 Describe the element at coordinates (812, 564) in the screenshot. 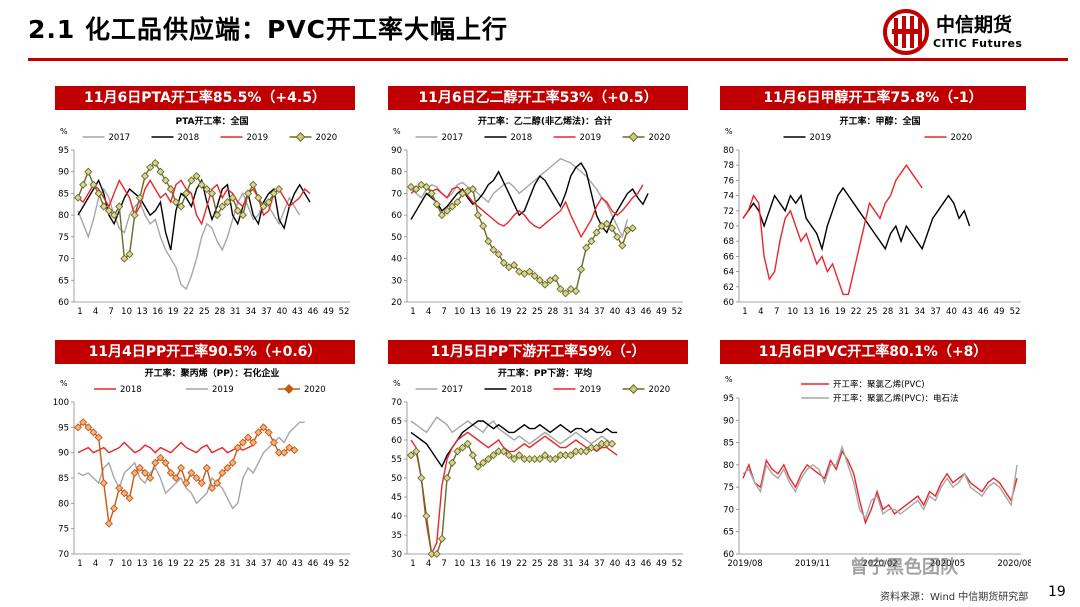

I see `x-tick-label: 2019/11` at that location.